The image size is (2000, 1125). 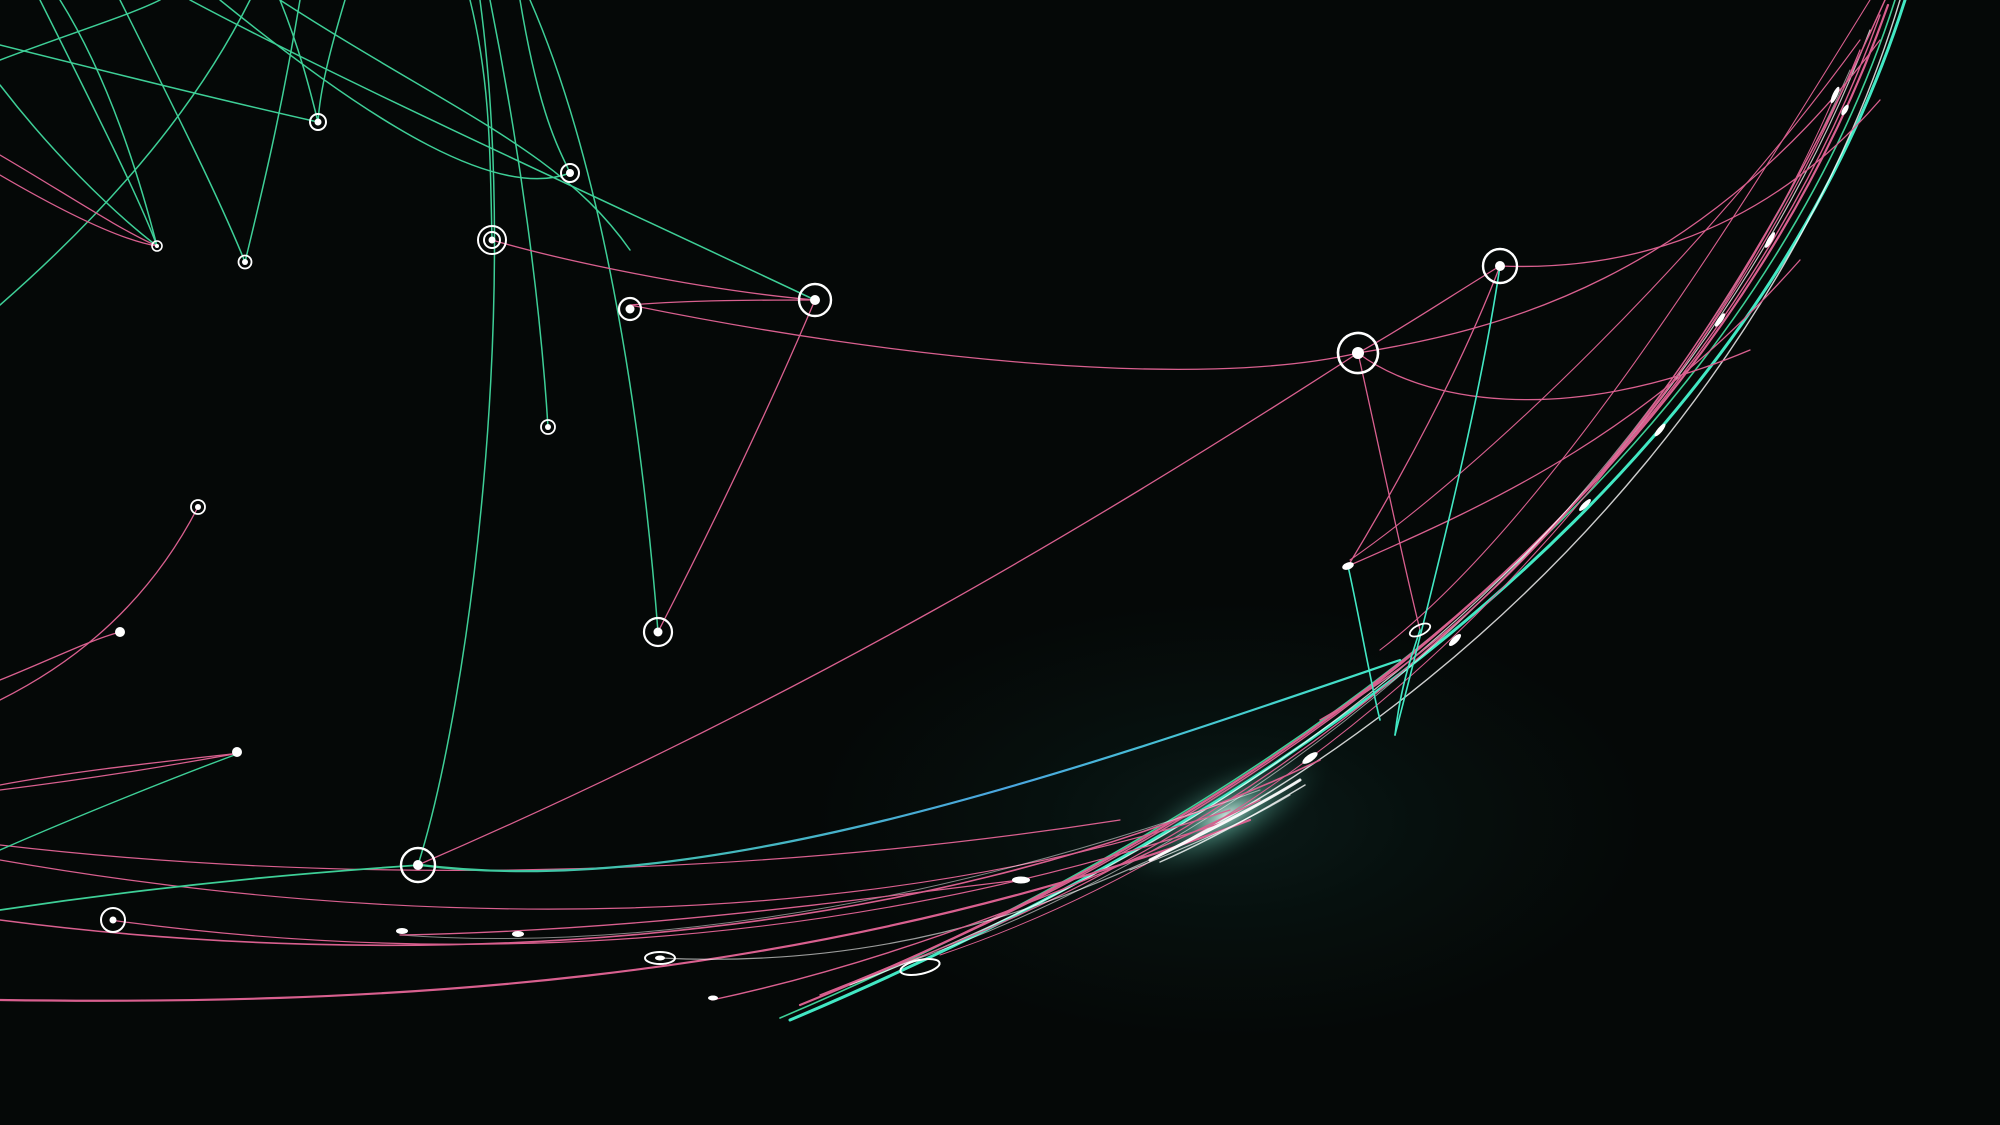 I want to click on bright-streaks, so click(x=1217, y=824).